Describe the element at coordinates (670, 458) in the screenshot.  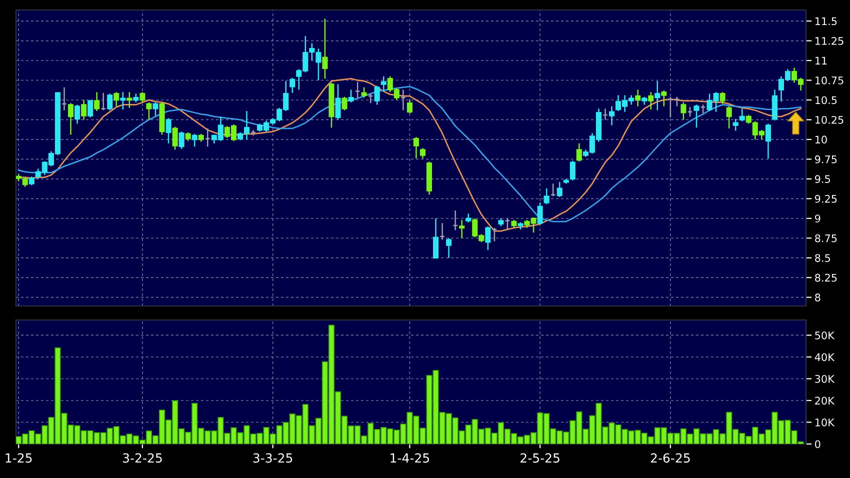
I see `x-tick-label: 2-6-25` at that location.